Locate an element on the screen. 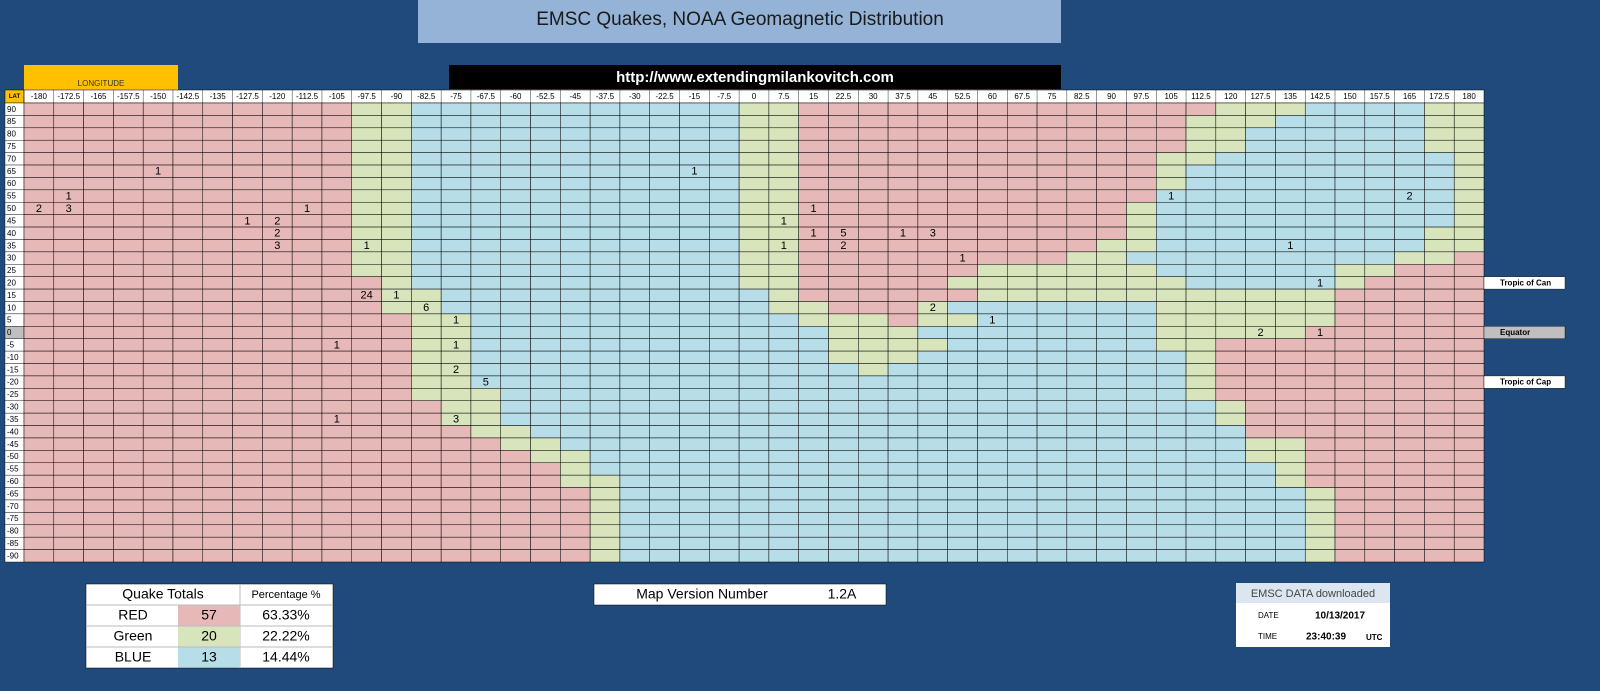  total-count: 57 is located at coordinates (209, 615).